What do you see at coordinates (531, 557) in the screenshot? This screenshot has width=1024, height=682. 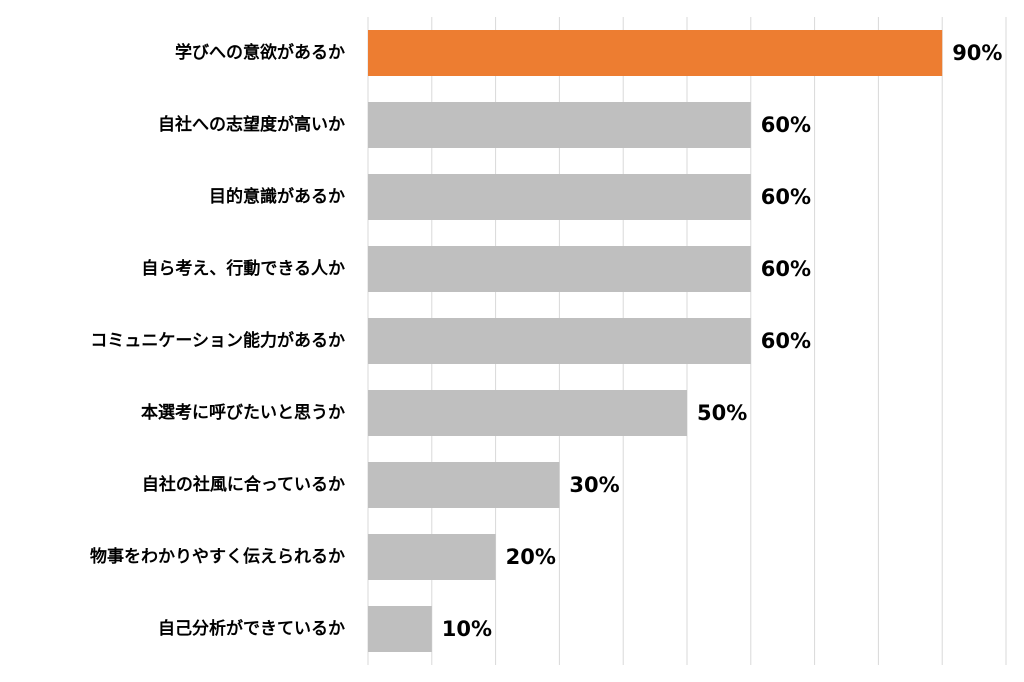 I see `value-label: 20%` at bounding box center [531, 557].